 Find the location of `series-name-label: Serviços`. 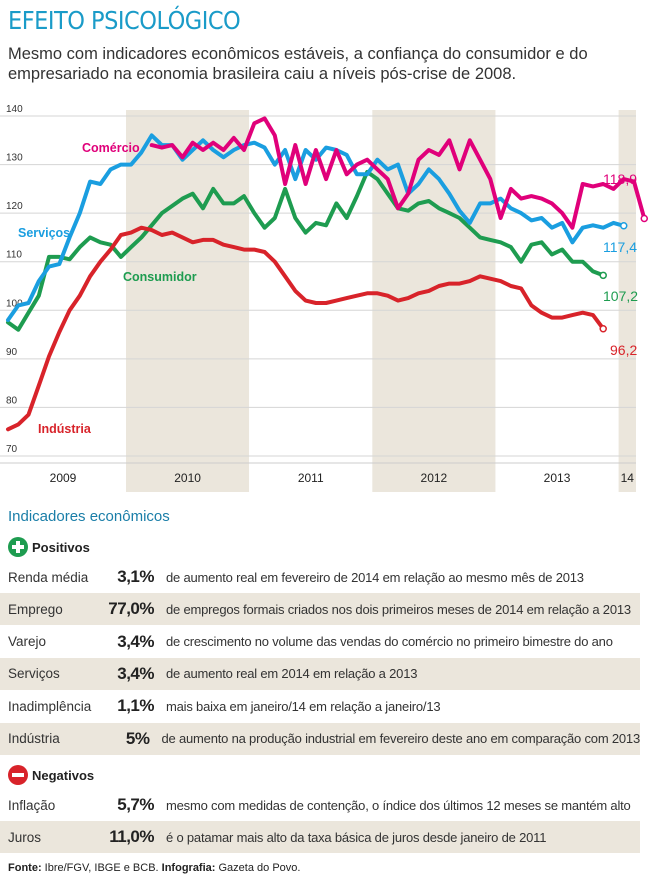

series-name-label: Serviços is located at coordinates (44, 233).